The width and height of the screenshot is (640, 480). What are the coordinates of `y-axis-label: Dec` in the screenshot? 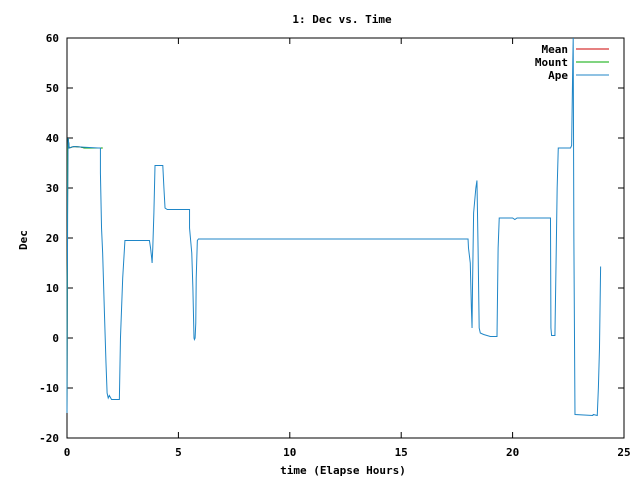 It's located at (23, 240).